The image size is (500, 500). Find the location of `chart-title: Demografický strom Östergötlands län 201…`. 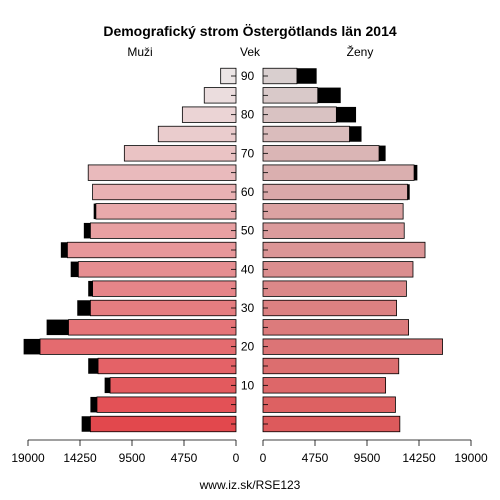

chart-title: Demografický strom Östergötlands län 201… is located at coordinates (250, 31).